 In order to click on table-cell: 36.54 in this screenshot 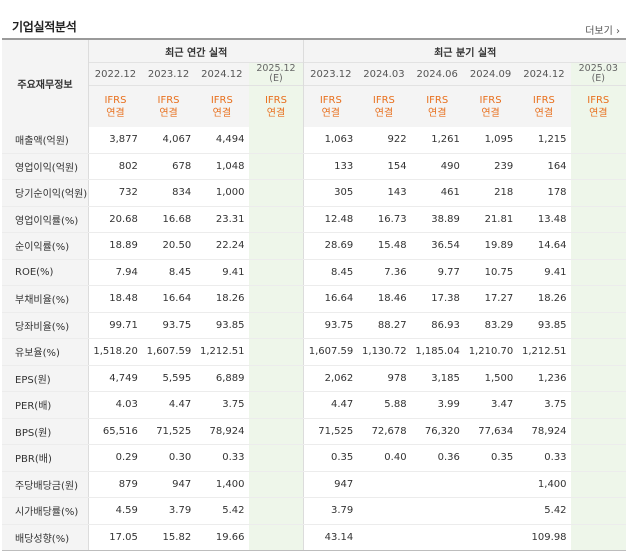, I will do `click(437, 246)`.